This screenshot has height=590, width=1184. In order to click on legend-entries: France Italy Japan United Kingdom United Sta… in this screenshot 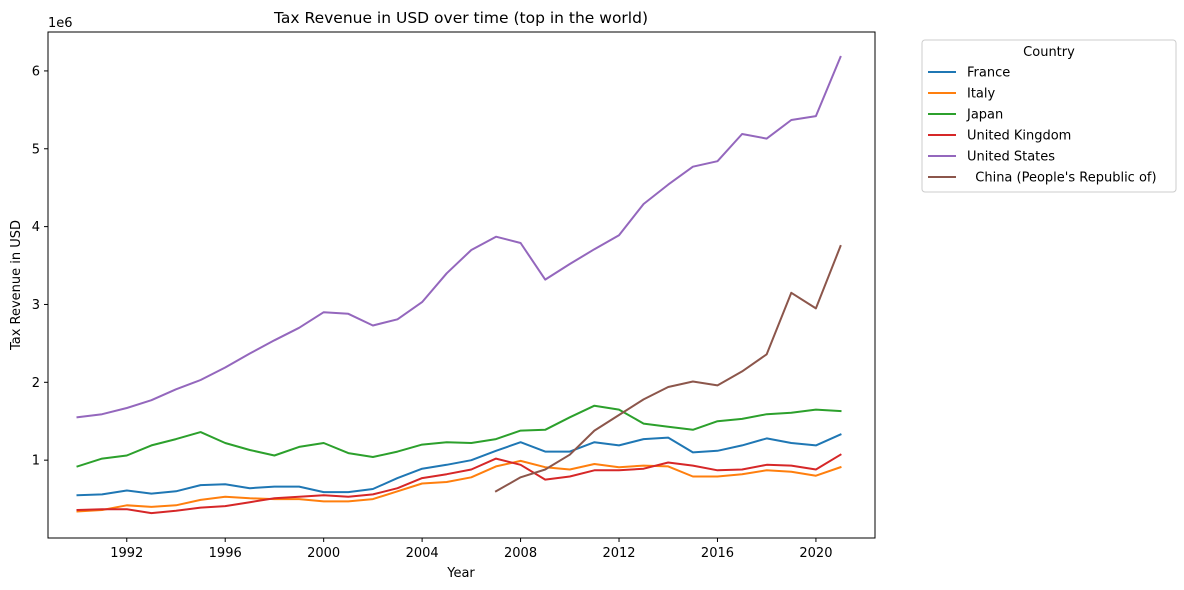, I will do `click(1042, 126)`.